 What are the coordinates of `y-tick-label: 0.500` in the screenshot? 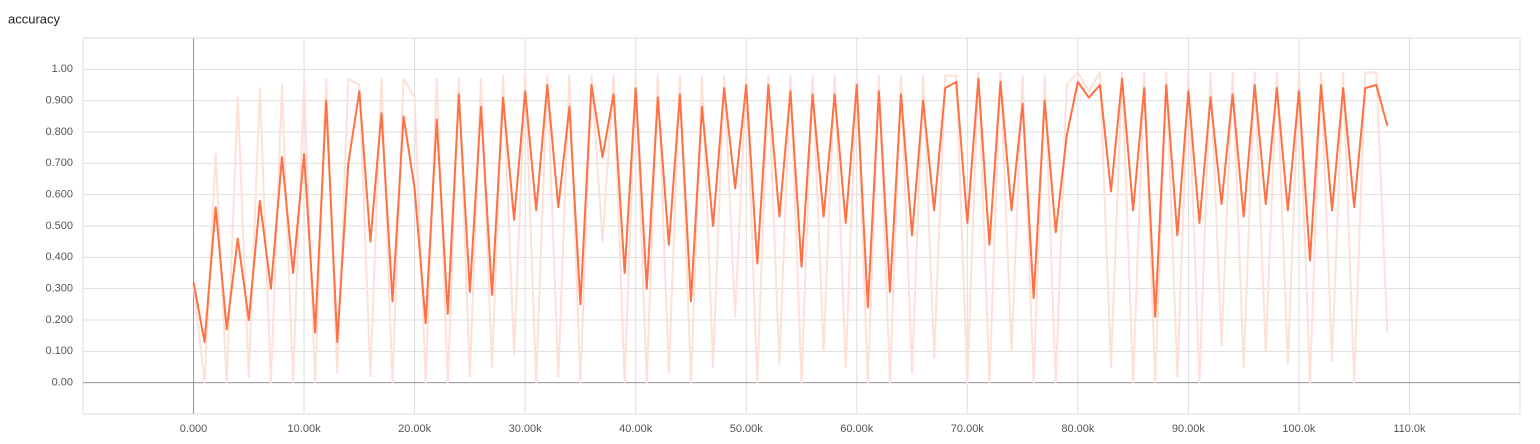 It's located at (59, 226).